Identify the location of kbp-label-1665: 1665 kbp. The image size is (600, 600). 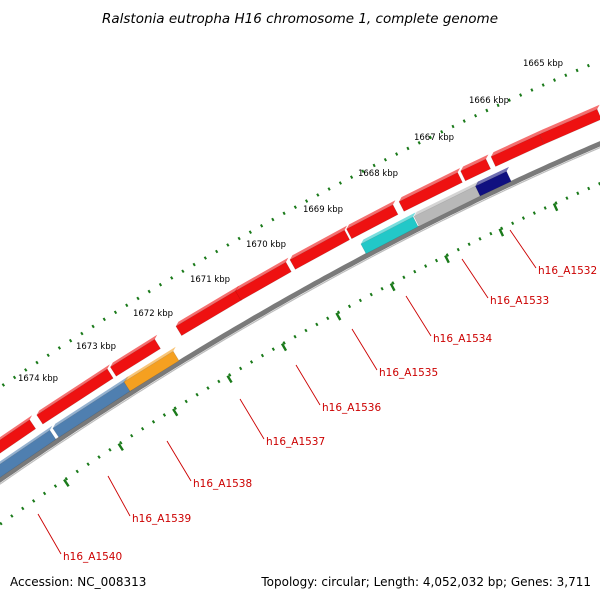
(543, 64).